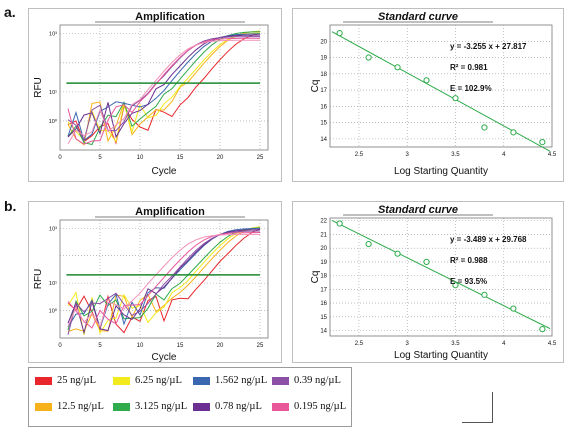 The image size is (569, 428). What do you see at coordinates (323, 318) in the screenshot?
I see `y-tick-label: 15` at bounding box center [323, 318].